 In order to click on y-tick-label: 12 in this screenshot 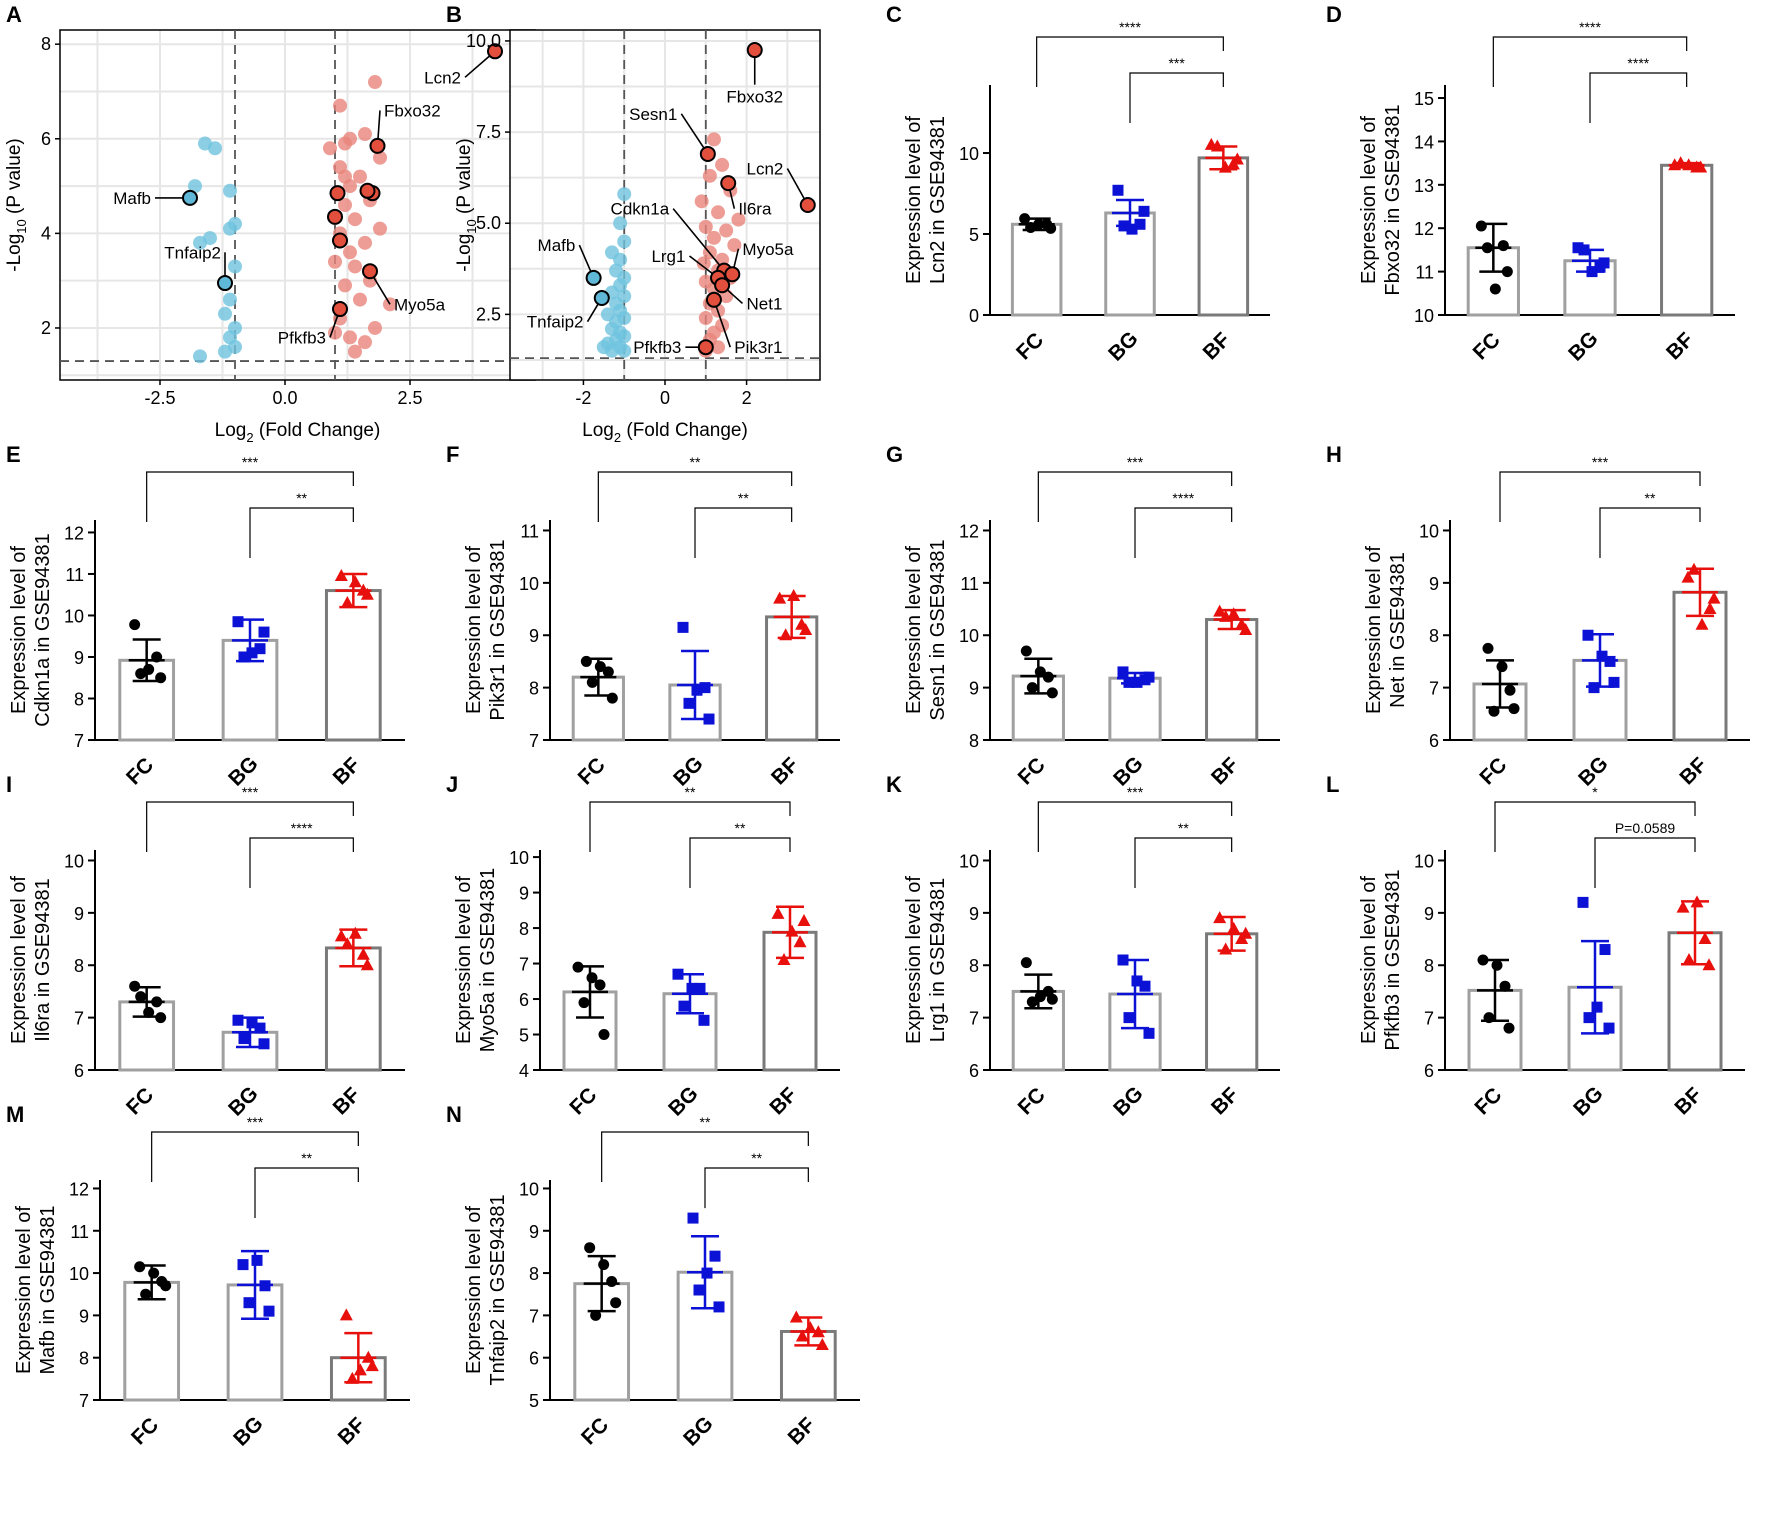, I will do `click(1424, 229)`.